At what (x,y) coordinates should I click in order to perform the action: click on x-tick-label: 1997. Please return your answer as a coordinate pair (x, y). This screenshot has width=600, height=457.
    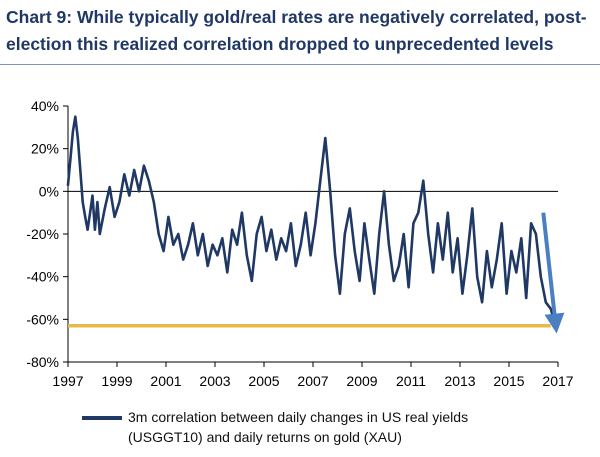
    Looking at the image, I should click on (67, 381).